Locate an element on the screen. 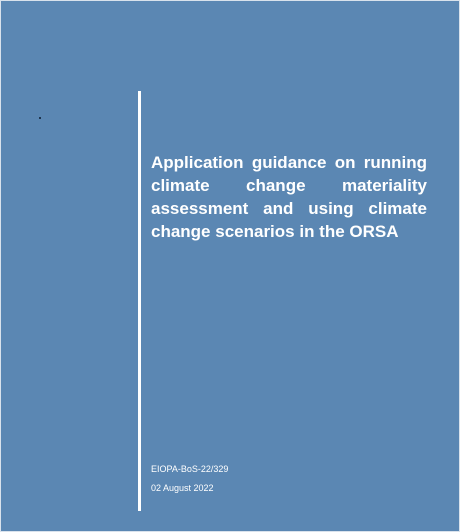  title-line: climate change materiality is located at coordinates (289, 185).